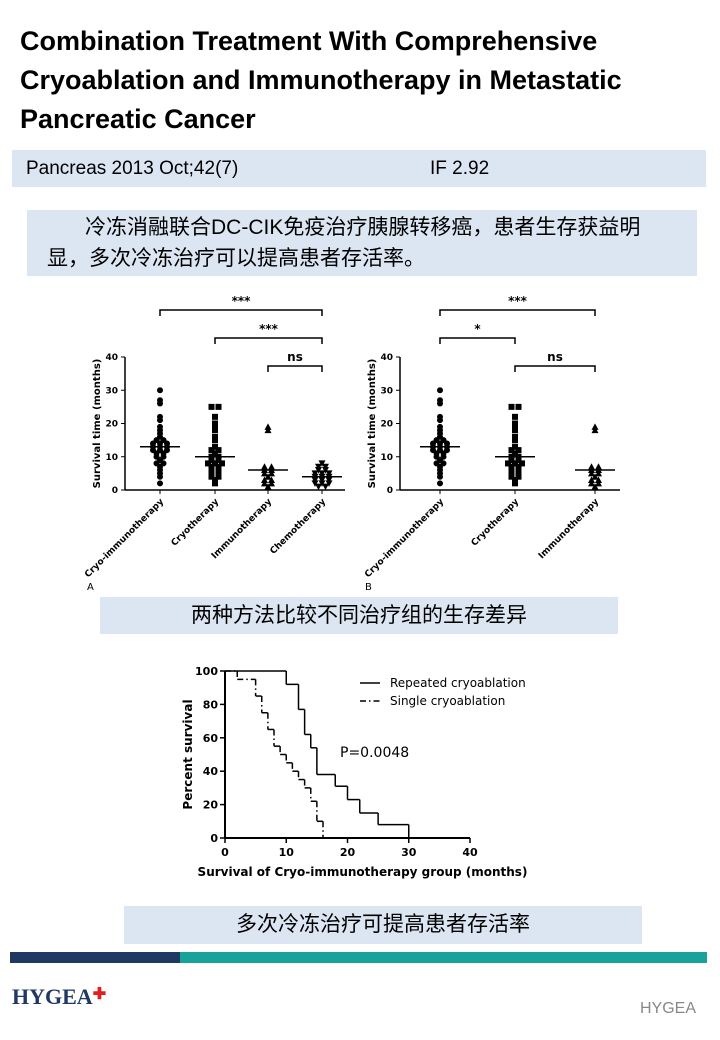 The image size is (720, 1040). What do you see at coordinates (211, 805) in the screenshot?
I see `y-tick-label: 20` at bounding box center [211, 805].